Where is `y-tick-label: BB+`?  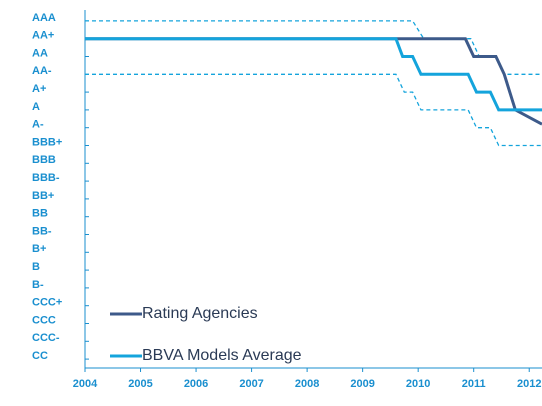
y-tick-label: BB+ is located at coordinates (43, 196).